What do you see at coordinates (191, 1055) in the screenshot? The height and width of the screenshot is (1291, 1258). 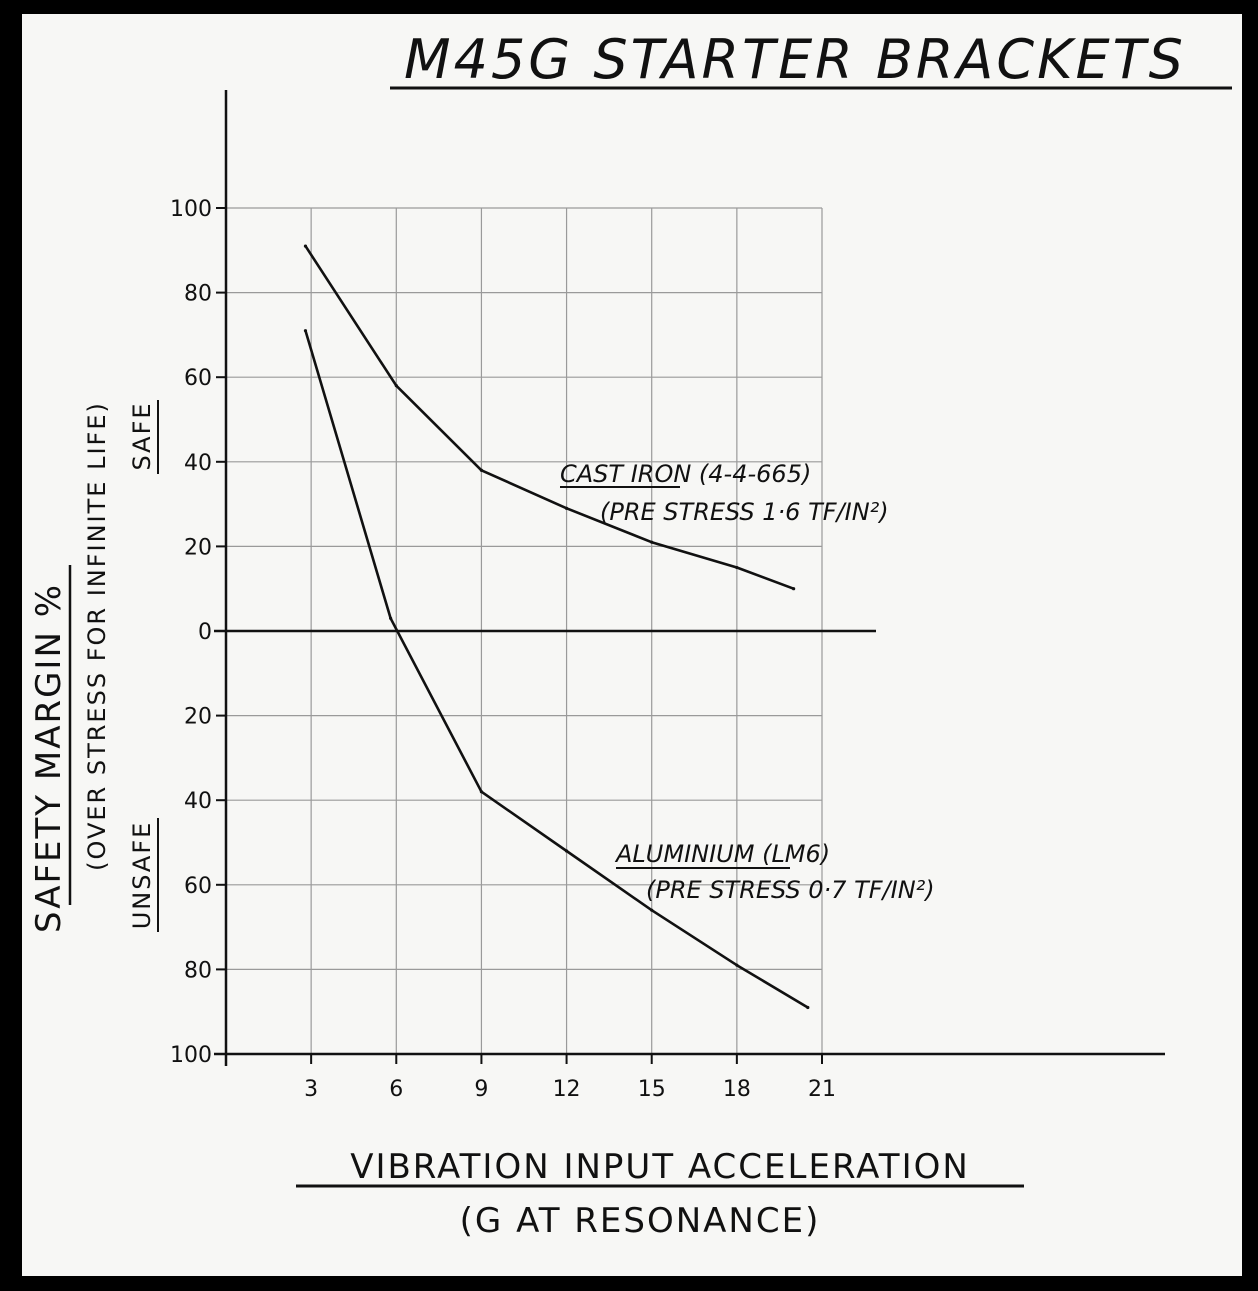 I see `y-tick-label-10: 100` at bounding box center [191, 1055].